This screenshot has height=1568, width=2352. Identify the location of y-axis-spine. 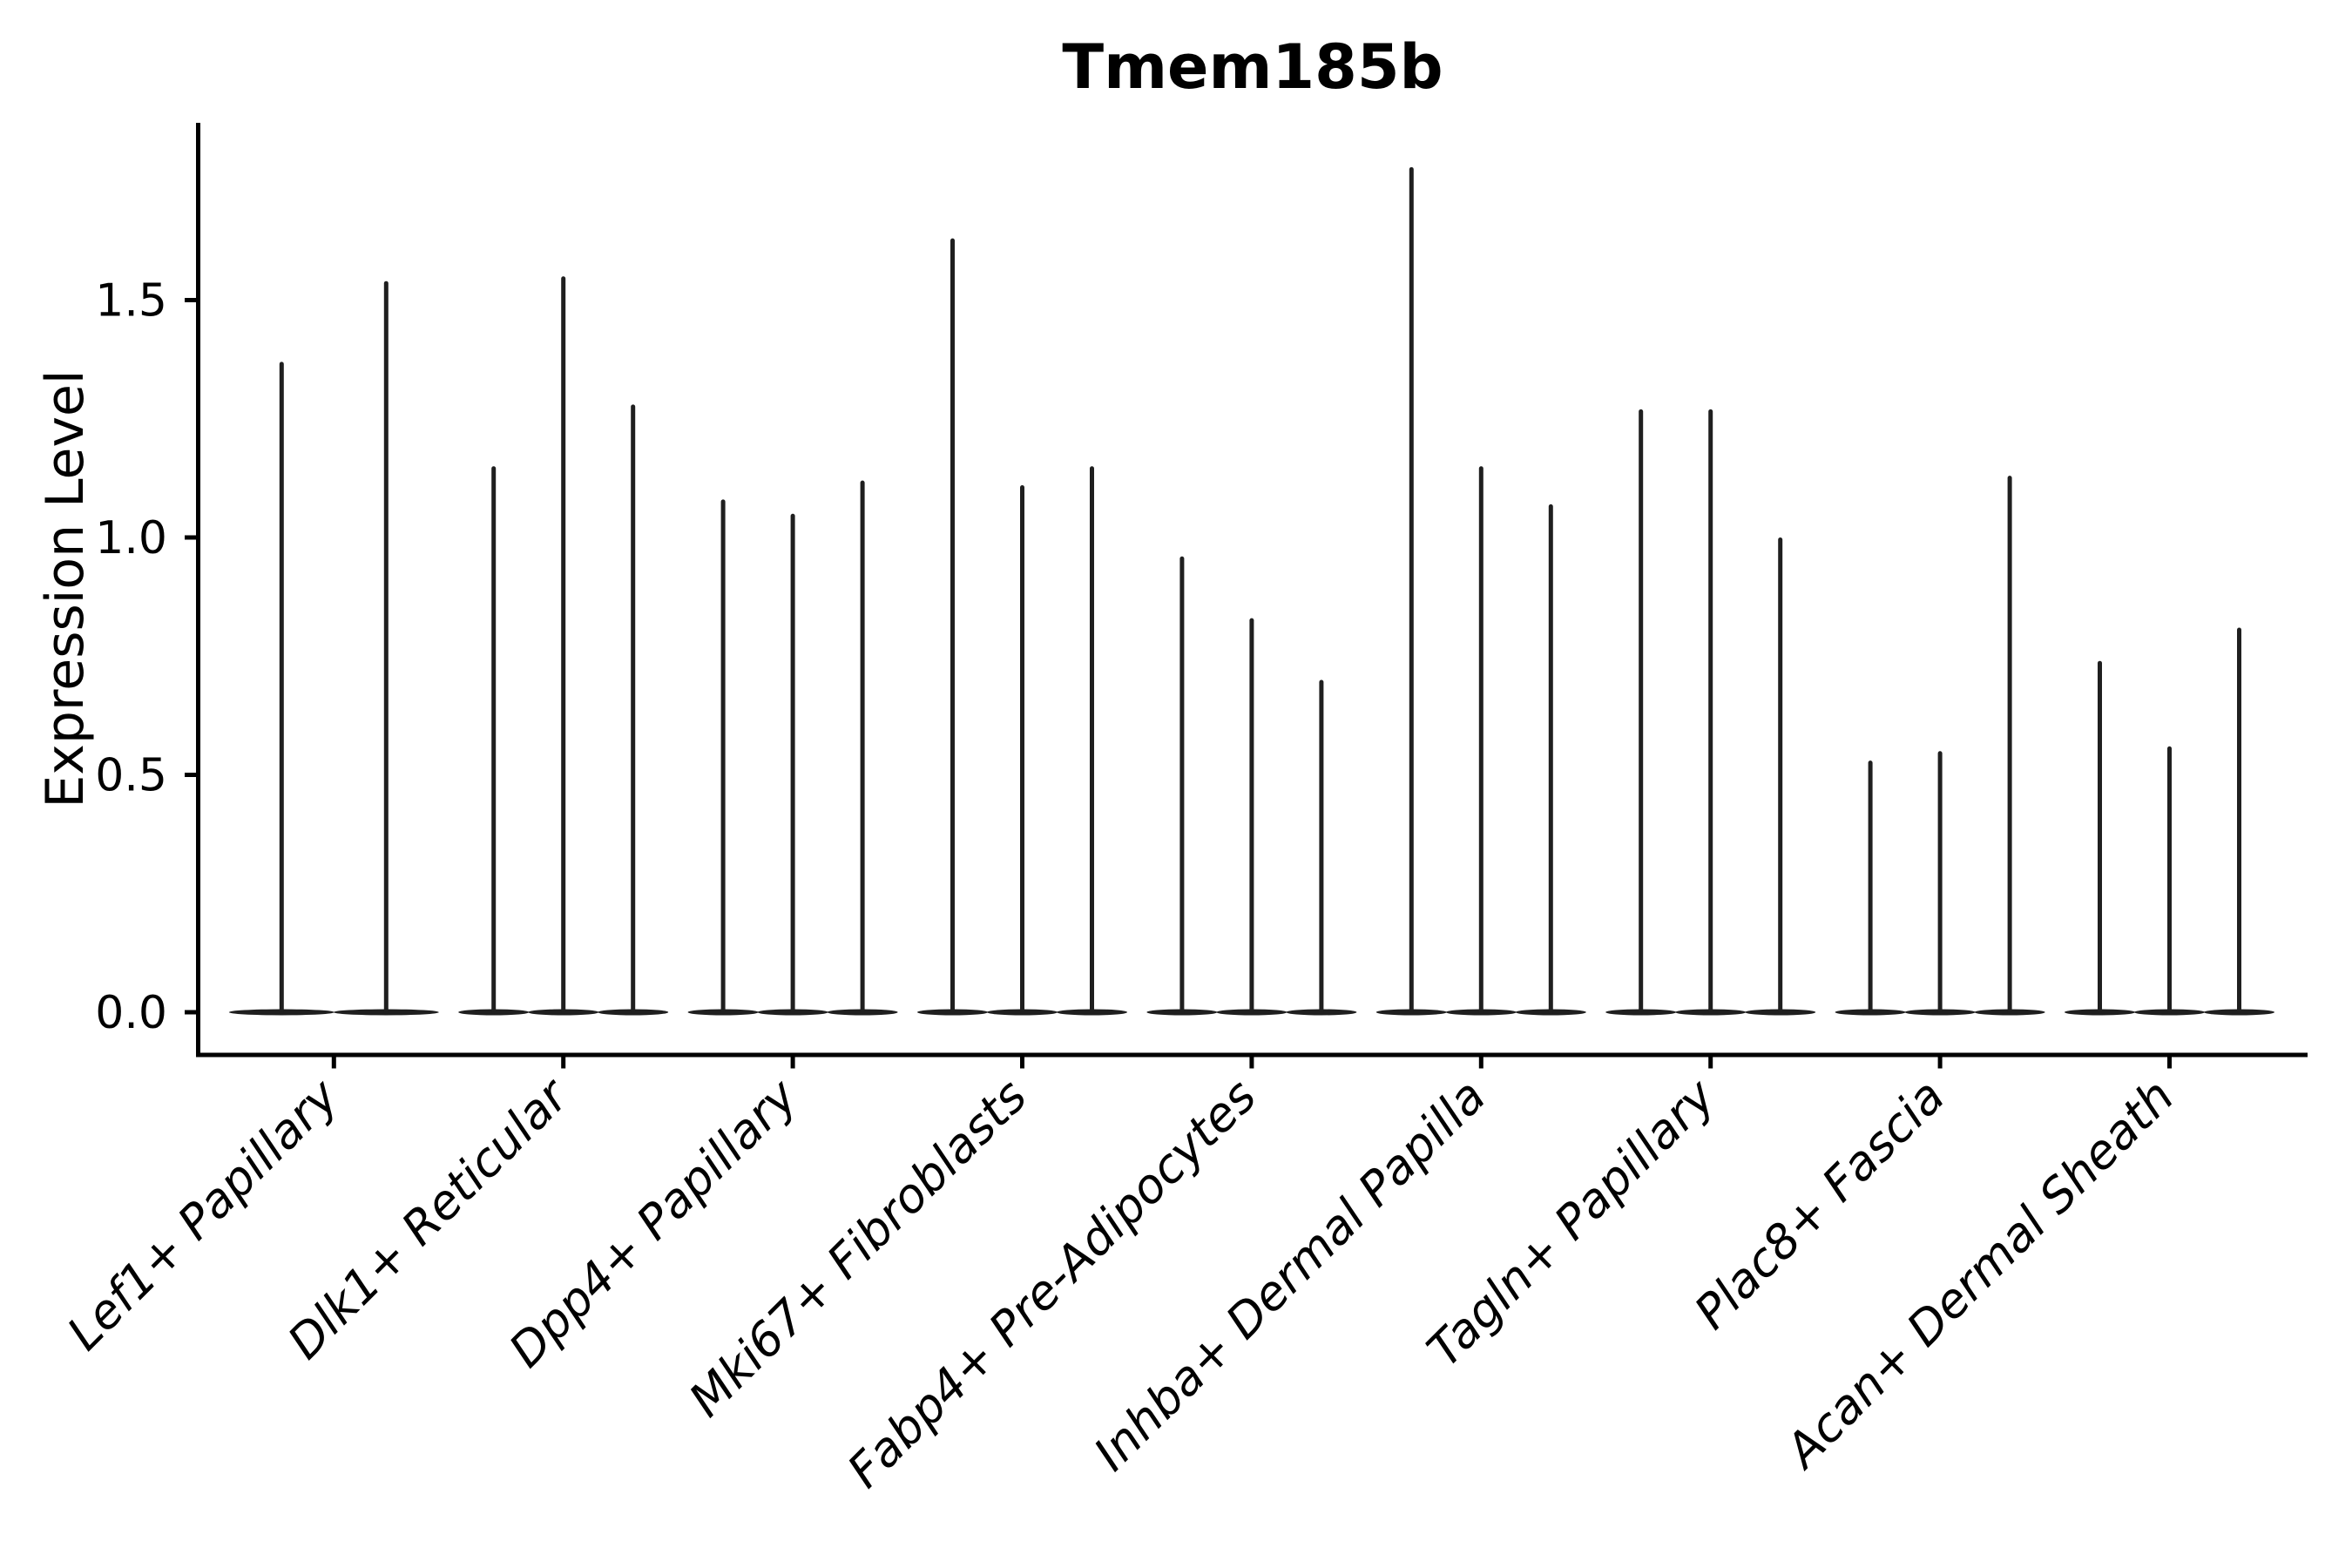
(198, 590).